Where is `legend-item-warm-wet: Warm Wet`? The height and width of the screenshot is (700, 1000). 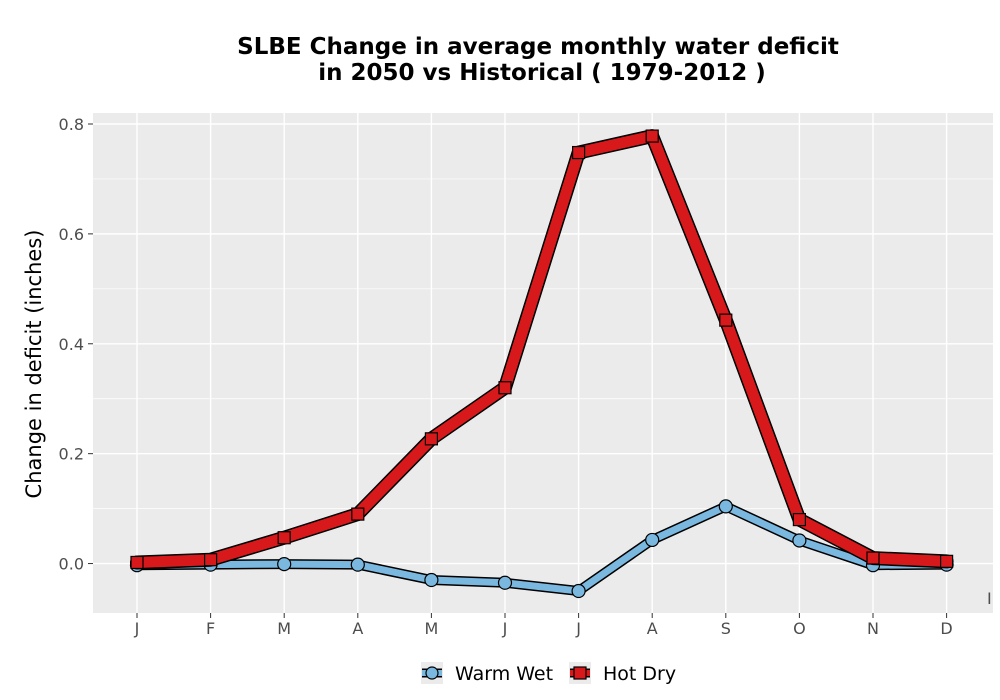 legend-item-warm-wet: Warm Wet is located at coordinates (487, 673).